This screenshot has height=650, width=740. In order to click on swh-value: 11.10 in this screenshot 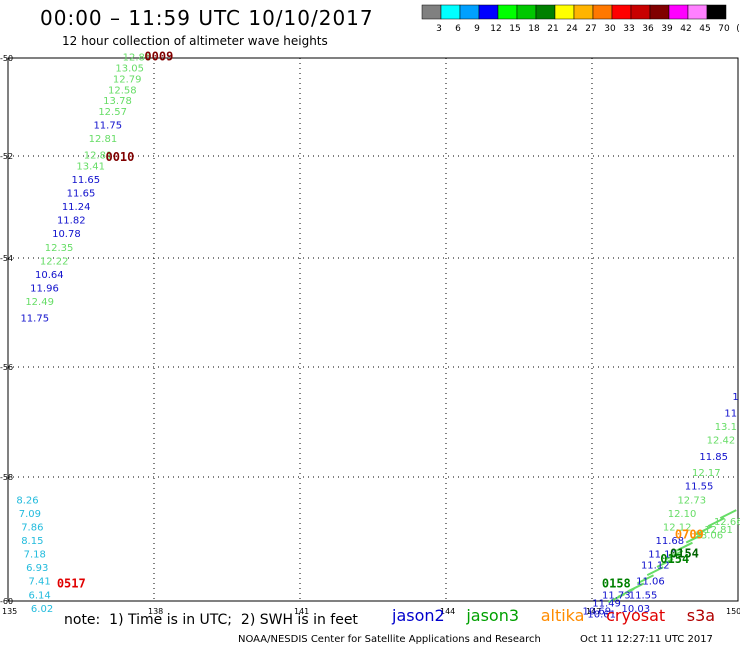, I will do `click(662, 555)`.